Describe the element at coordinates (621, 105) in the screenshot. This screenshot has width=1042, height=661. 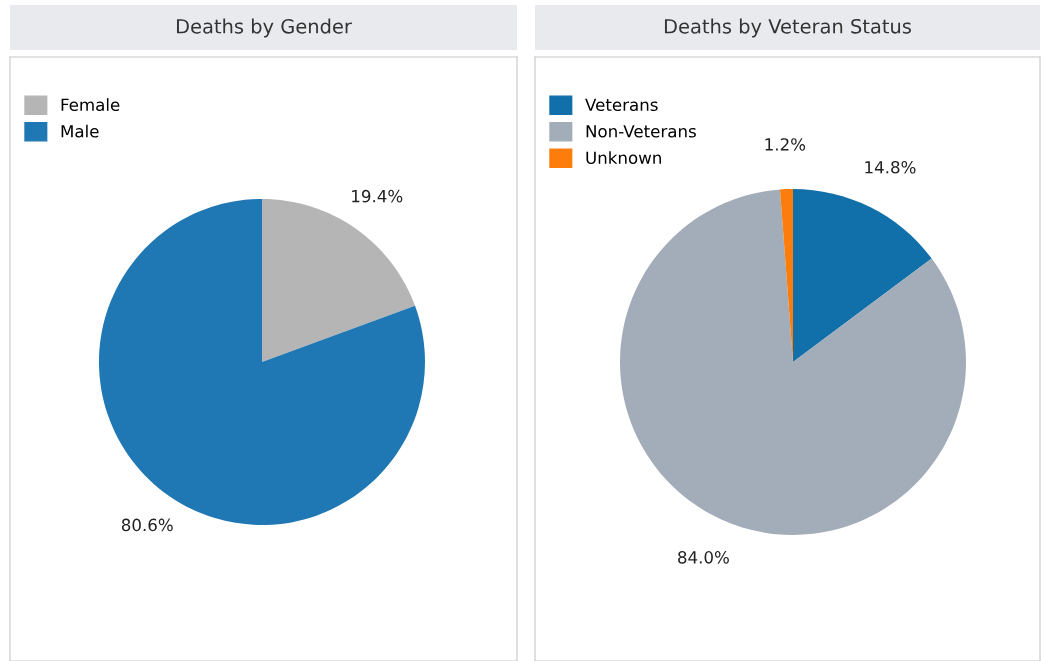
I see `legend-label: Veterans` at that location.